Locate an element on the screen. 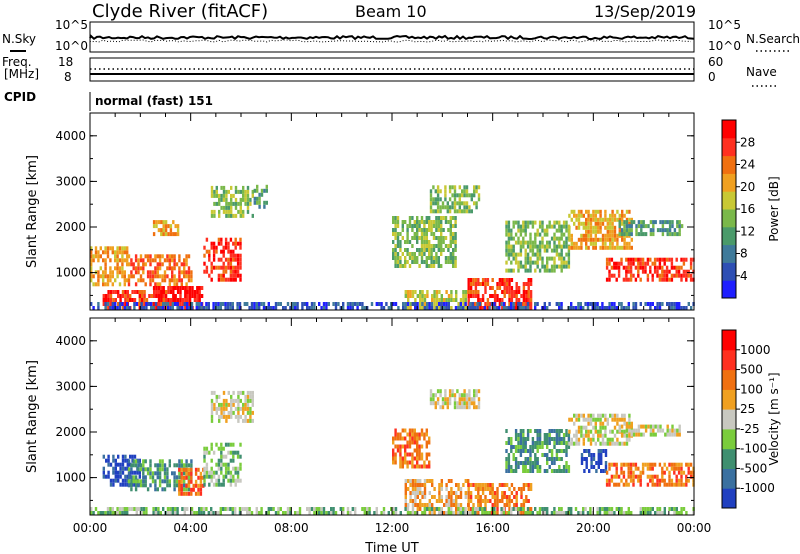 Image resolution: width=800 pixels, height=554 pixels. colorbar-tick: 1000 is located at coordinates (755, 350).